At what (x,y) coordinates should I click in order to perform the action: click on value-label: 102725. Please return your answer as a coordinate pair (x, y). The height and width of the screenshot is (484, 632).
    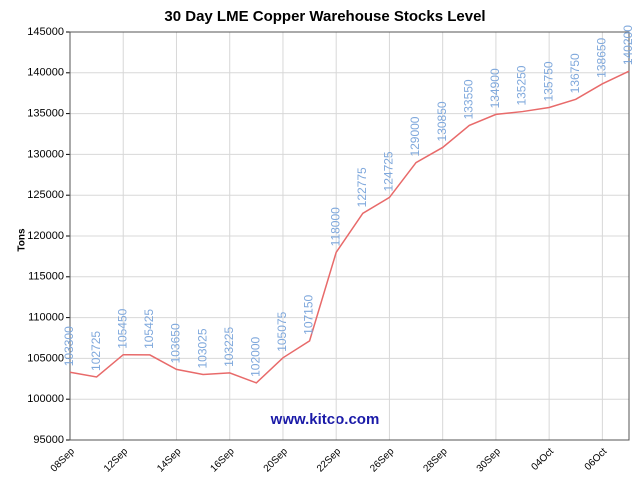
    Looking at the image, I should click on (96, 351).